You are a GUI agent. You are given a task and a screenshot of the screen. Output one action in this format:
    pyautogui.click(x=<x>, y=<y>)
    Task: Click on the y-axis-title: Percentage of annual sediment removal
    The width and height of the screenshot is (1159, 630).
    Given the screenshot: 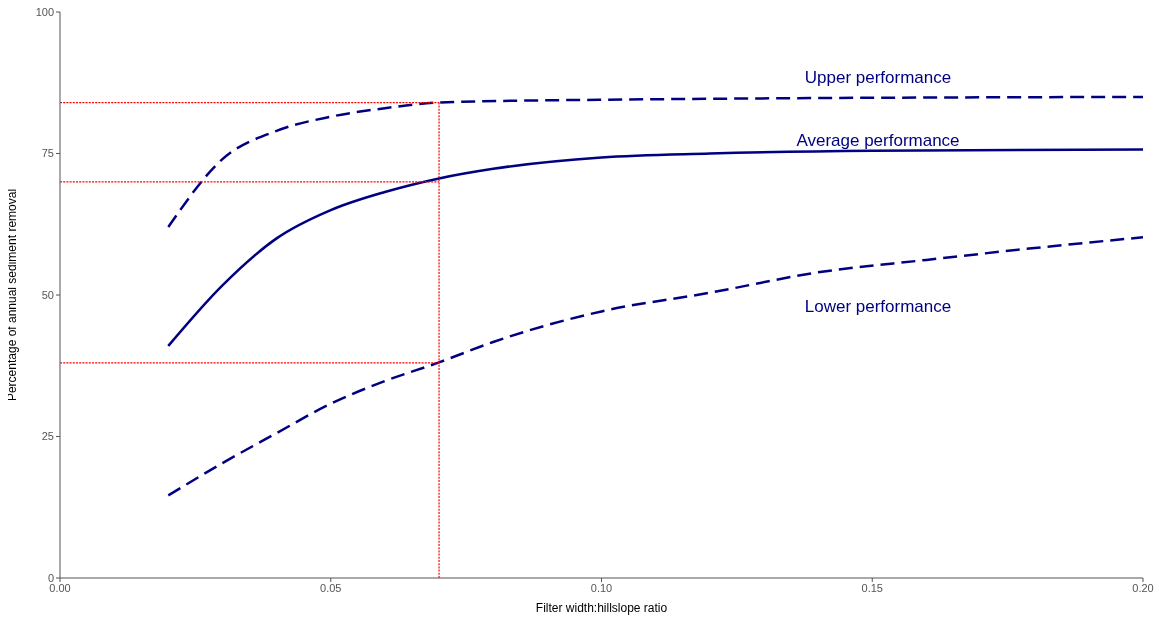 What is the action you would take?
    pyautogui.click(x=12, y=295)
    